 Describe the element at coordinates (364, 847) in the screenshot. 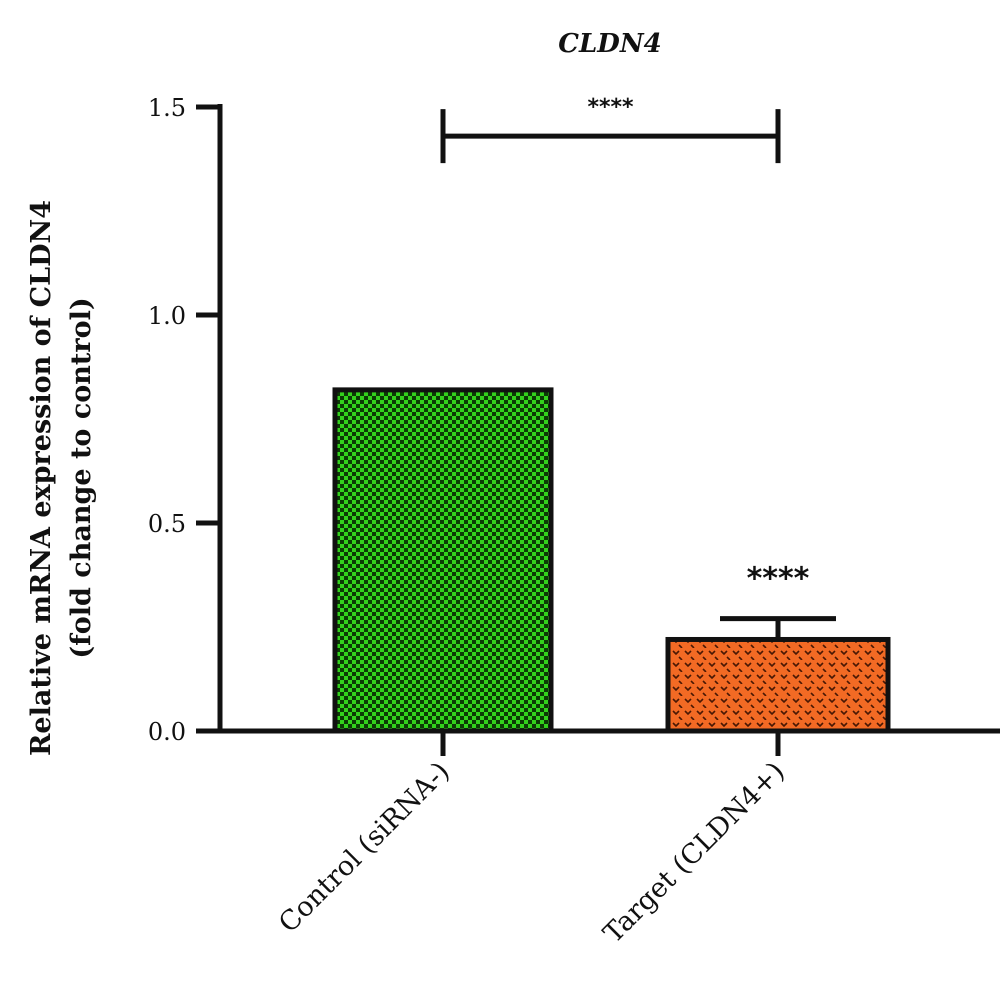

I see `x-category-label: Control (siRNA-)` at that location.